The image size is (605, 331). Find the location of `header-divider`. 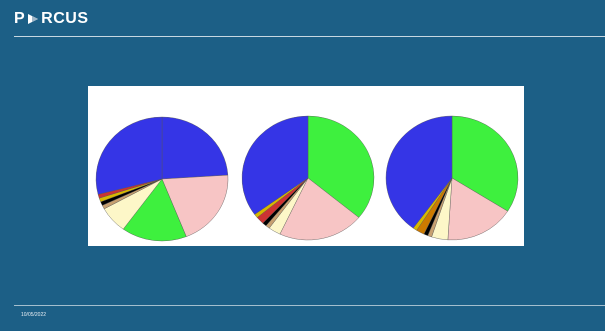

header-divider is located at coordinates (309, 36).